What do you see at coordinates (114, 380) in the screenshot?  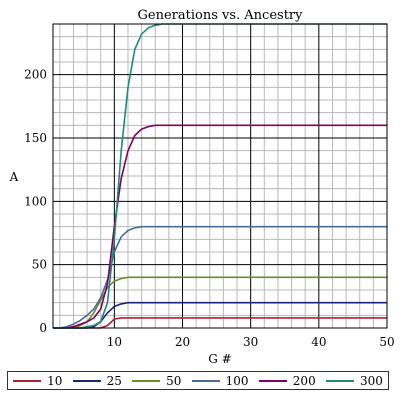 I see `legend-label: 25` at bounding box center [114, 380].